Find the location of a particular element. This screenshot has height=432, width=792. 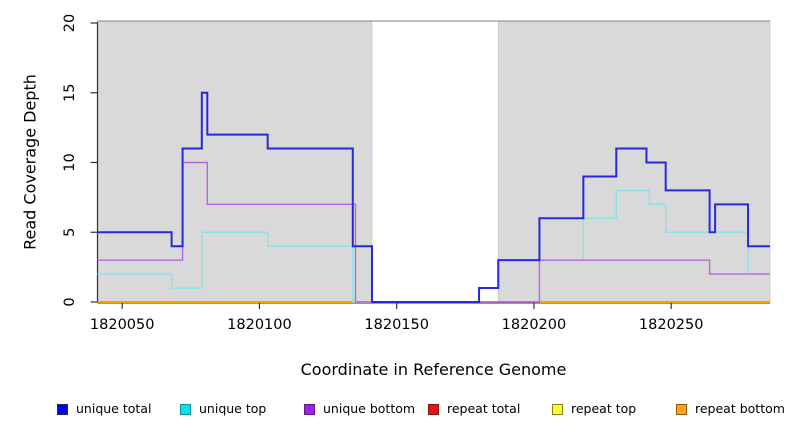

legend-swatch-repeat-total is located at coordinates (433, 409).